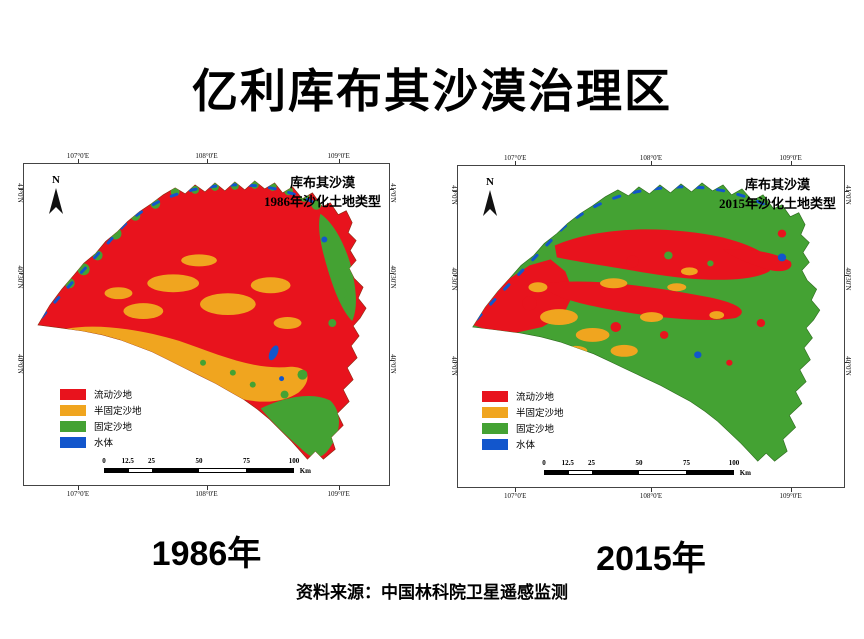  I want to click on map-title-1986: 库布其沙漠 1986年沙化土地类型, so click(322, 193).